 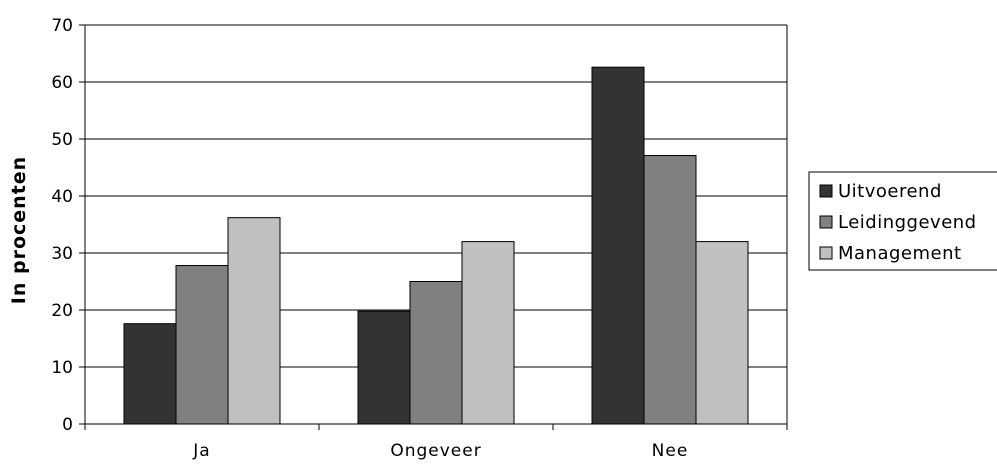 I want to click on y-tick-label: 20, so click(x=62, y=311).